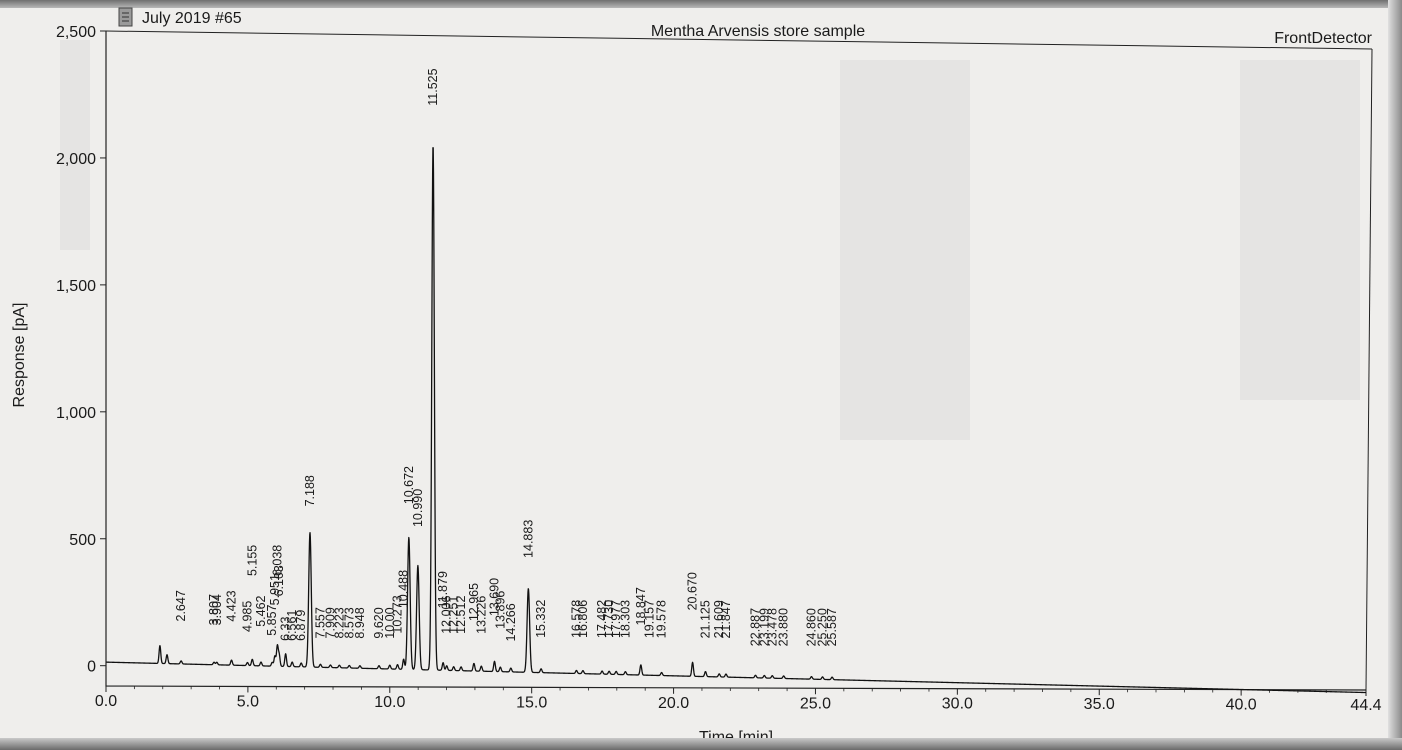 The image size is (1402, 750). I want to click on y-tick-label: 0, so click(91, 667).